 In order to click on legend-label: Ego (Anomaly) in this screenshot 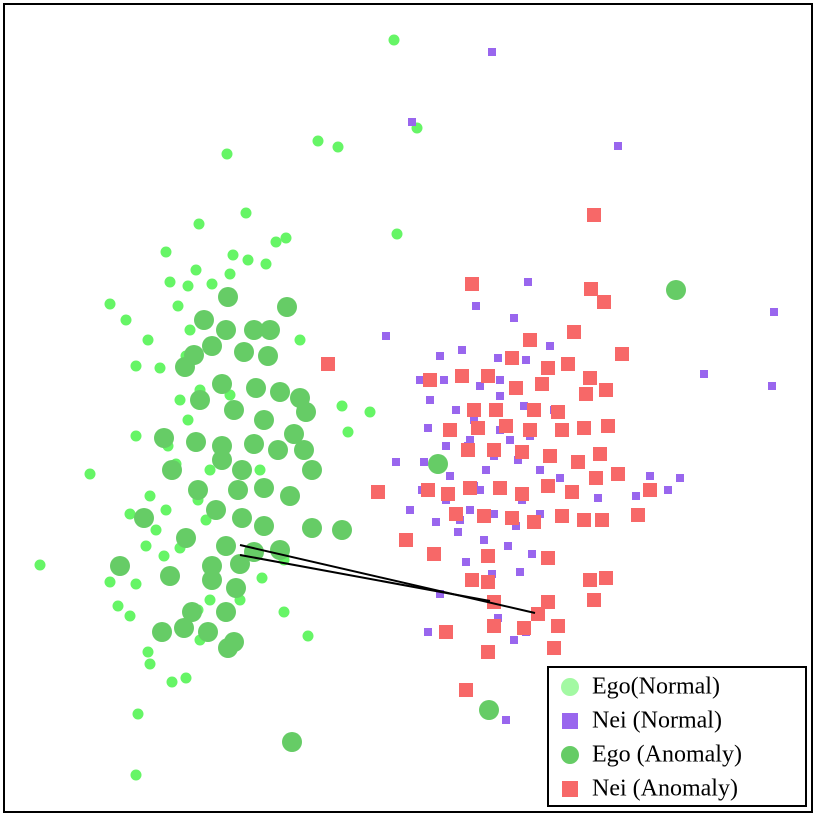, I will do `click(667, 755)`.